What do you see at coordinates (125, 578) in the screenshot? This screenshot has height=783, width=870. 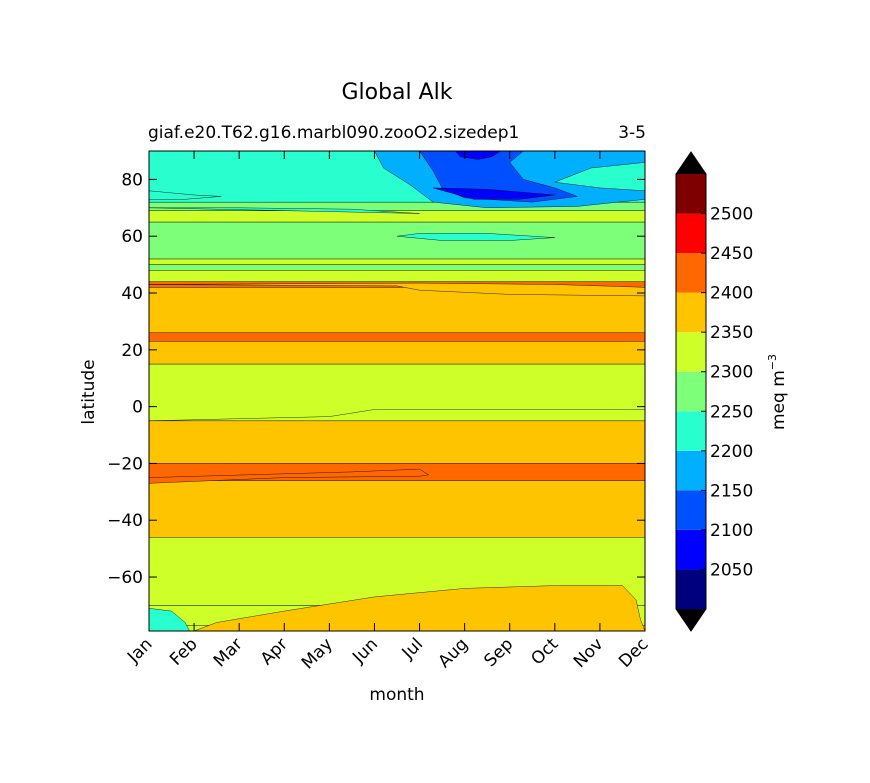 I see `y-tick-label: −60` at bounding box center [125, 578].